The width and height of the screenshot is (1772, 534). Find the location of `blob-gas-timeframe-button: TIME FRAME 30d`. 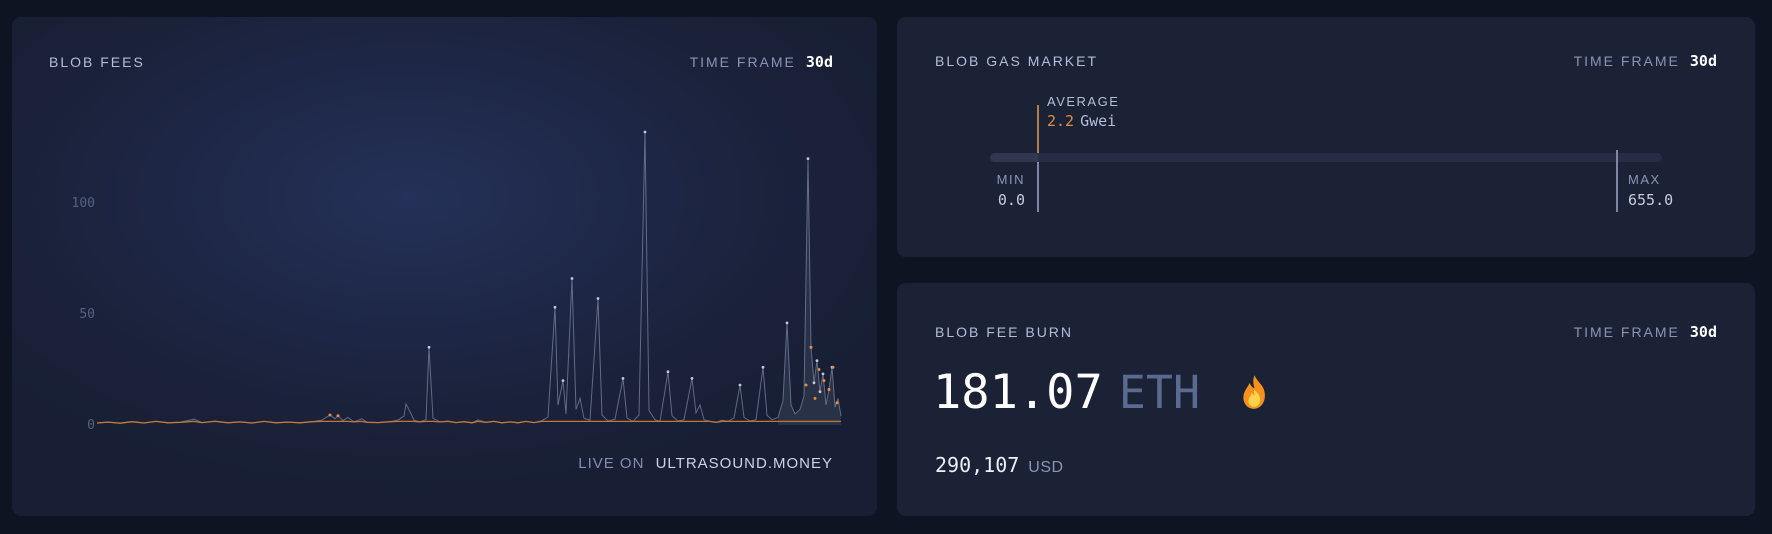

blob-gas-timeframe-button: TIME FRAME 30d is located at coordinates (1645, 61).